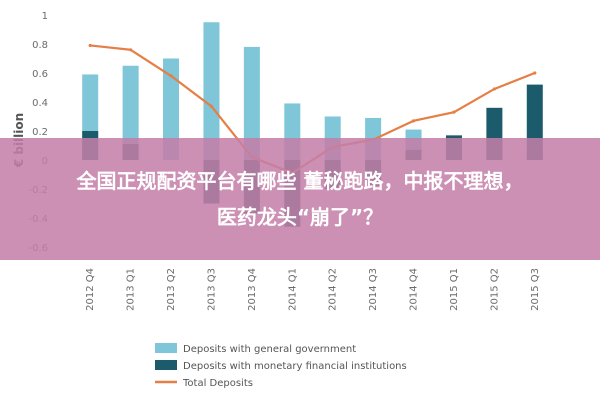 The image size is (600, 400). I want to click on x-tick-label: 2015 Q1, so click(454, 289).